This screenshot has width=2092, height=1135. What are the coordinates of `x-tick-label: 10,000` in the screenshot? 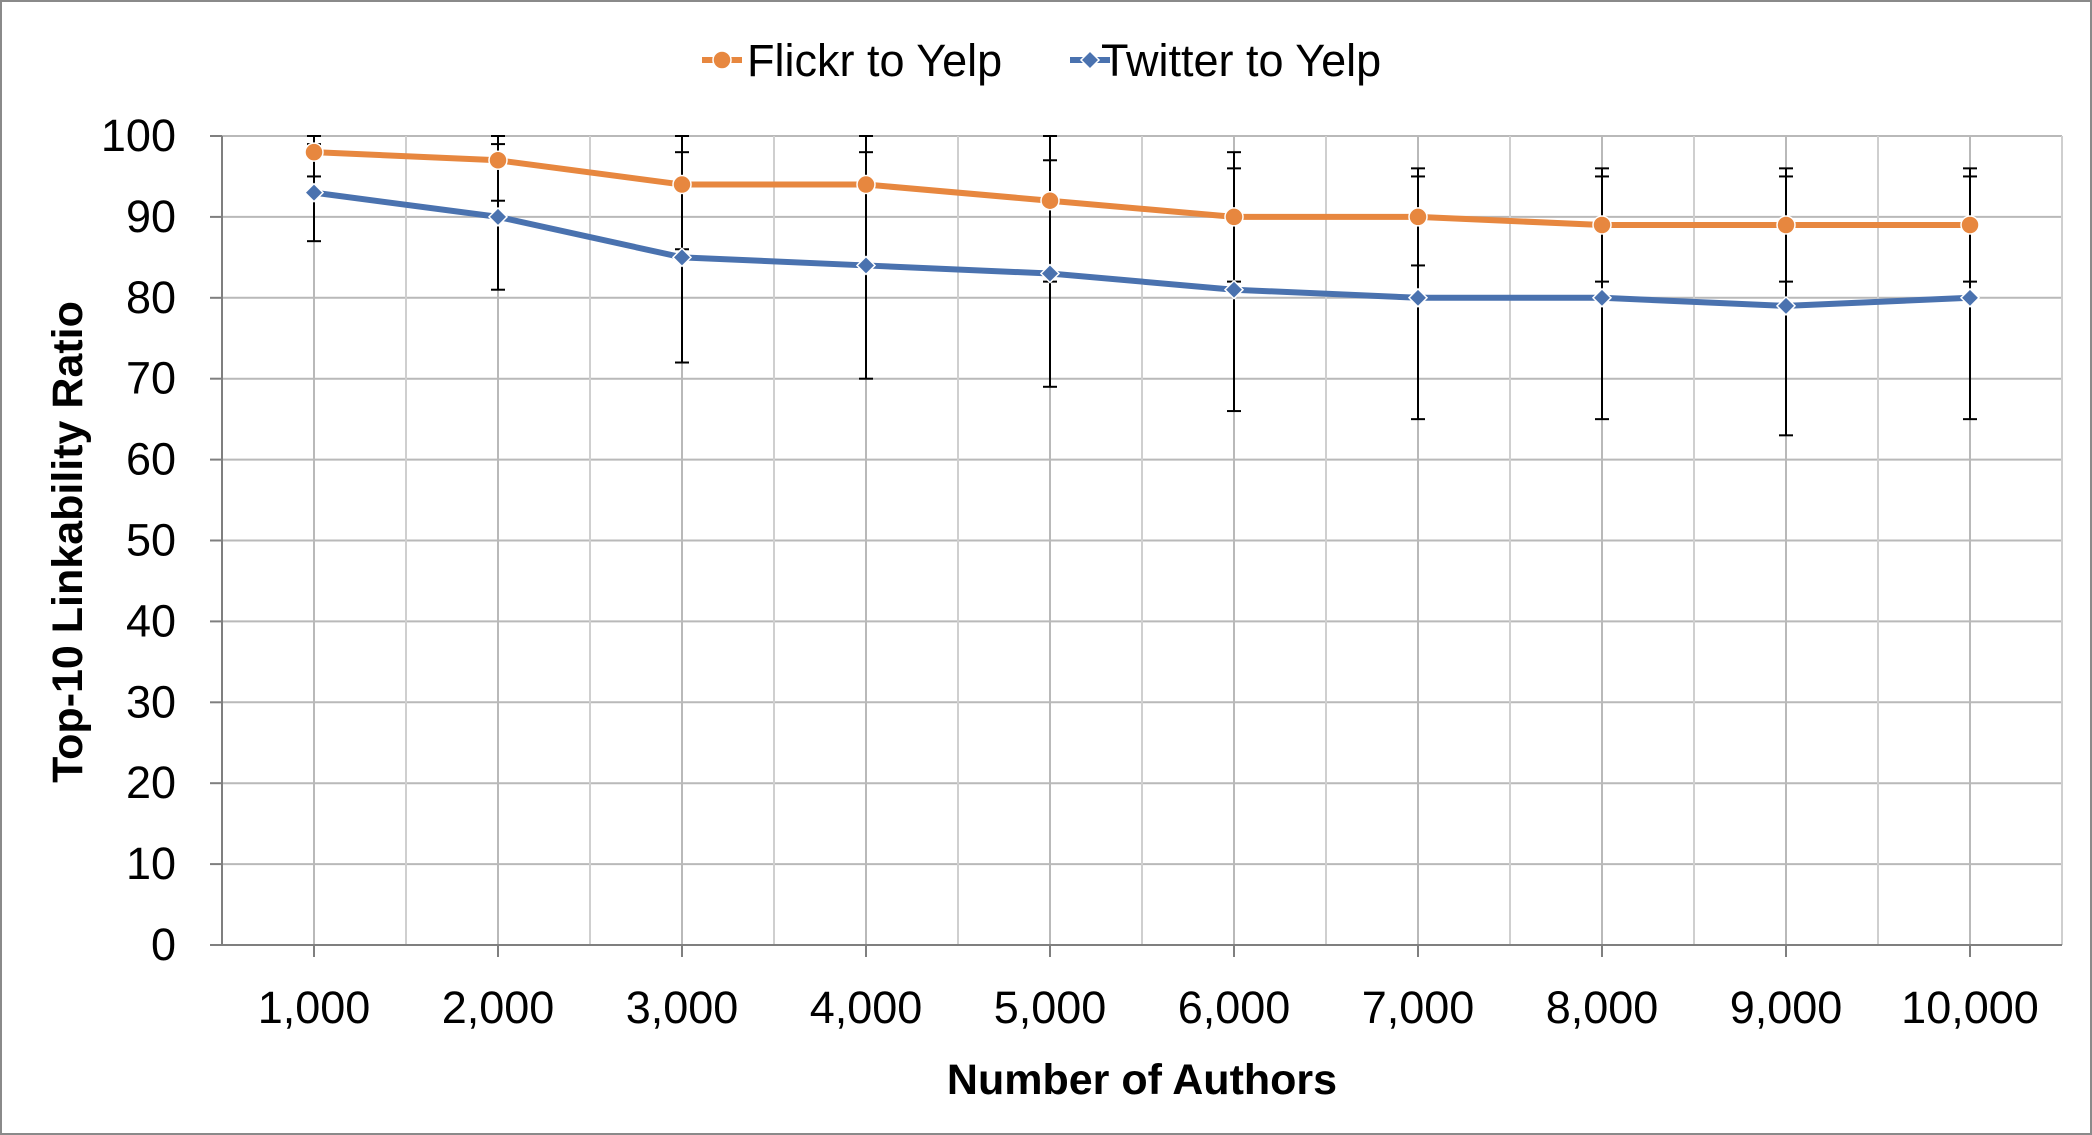 It's located at (1970, 1007).